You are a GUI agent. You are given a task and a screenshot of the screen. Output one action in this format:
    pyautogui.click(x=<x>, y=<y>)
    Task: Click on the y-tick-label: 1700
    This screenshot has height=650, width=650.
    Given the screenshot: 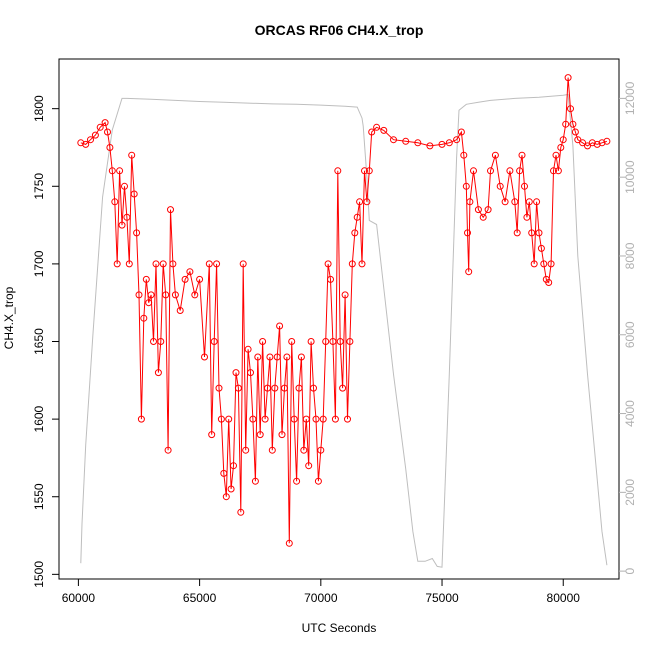 What is the action you would take?
    pyautogui.click(x=39, y=263)
    